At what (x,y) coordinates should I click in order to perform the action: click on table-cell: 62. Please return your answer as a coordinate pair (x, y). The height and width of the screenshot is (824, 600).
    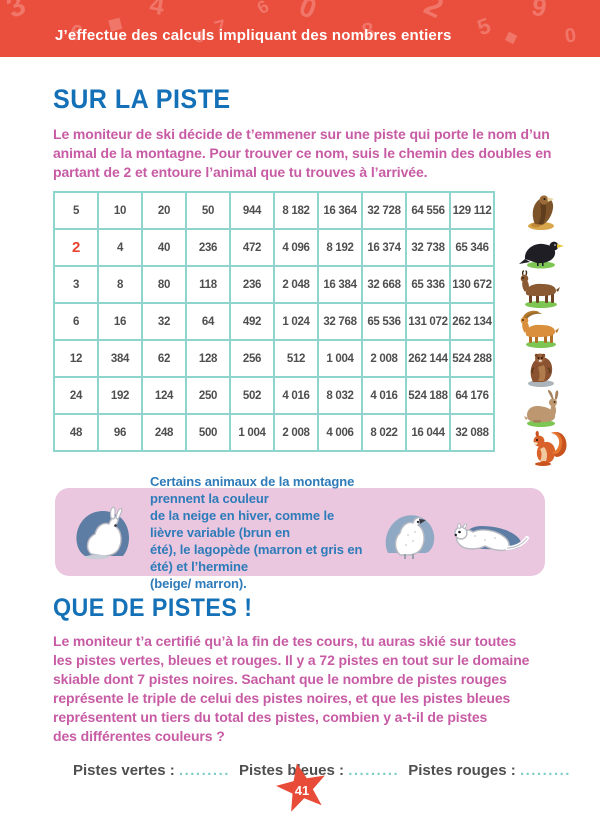
    Looking at the image, I should click on (164, 358).